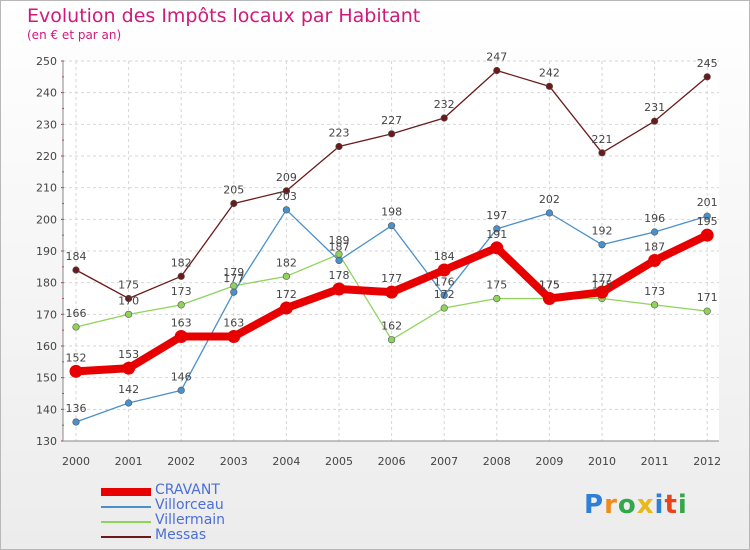  Describe the element at coordinates (233, 323) in the screenshot. I see `data-label-cravant: 163` at that location.